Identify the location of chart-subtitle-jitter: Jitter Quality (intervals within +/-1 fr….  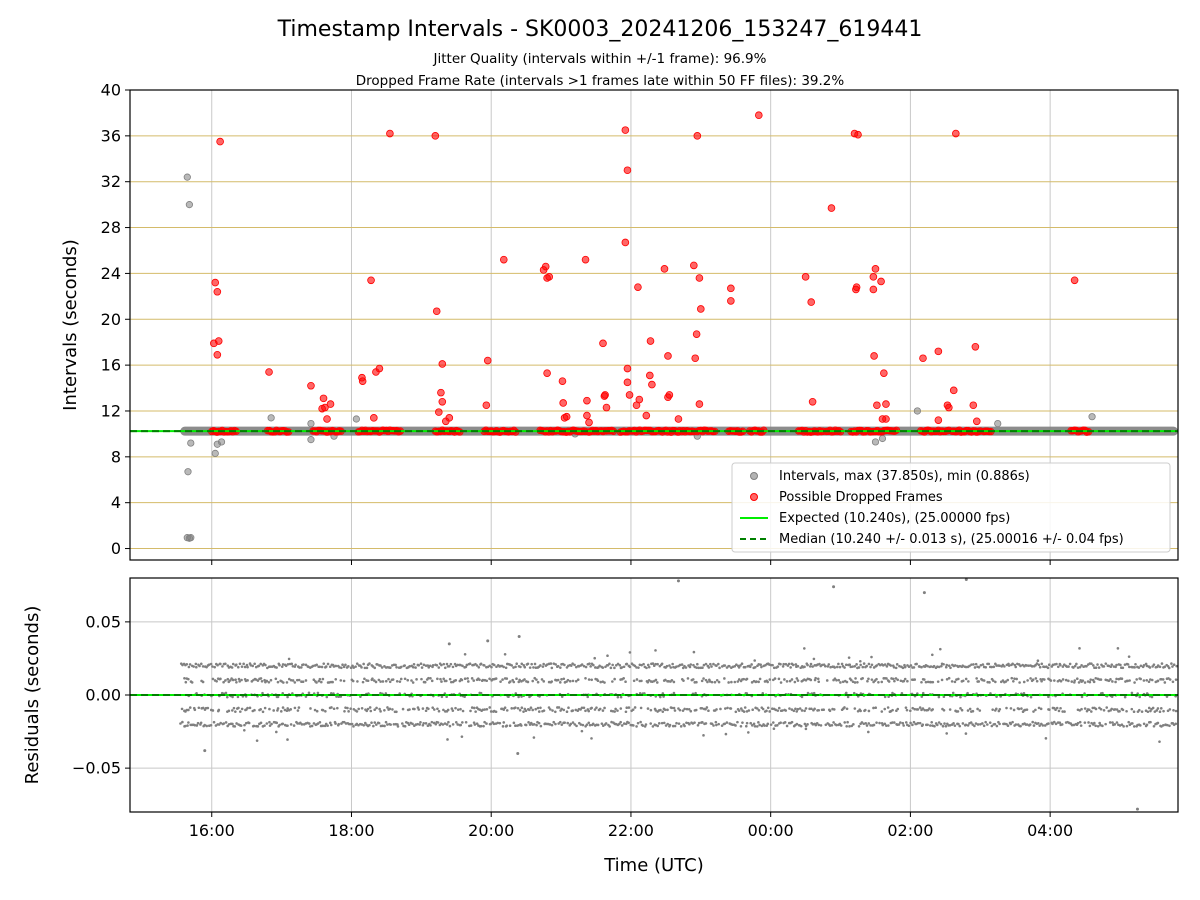
(600, 59).